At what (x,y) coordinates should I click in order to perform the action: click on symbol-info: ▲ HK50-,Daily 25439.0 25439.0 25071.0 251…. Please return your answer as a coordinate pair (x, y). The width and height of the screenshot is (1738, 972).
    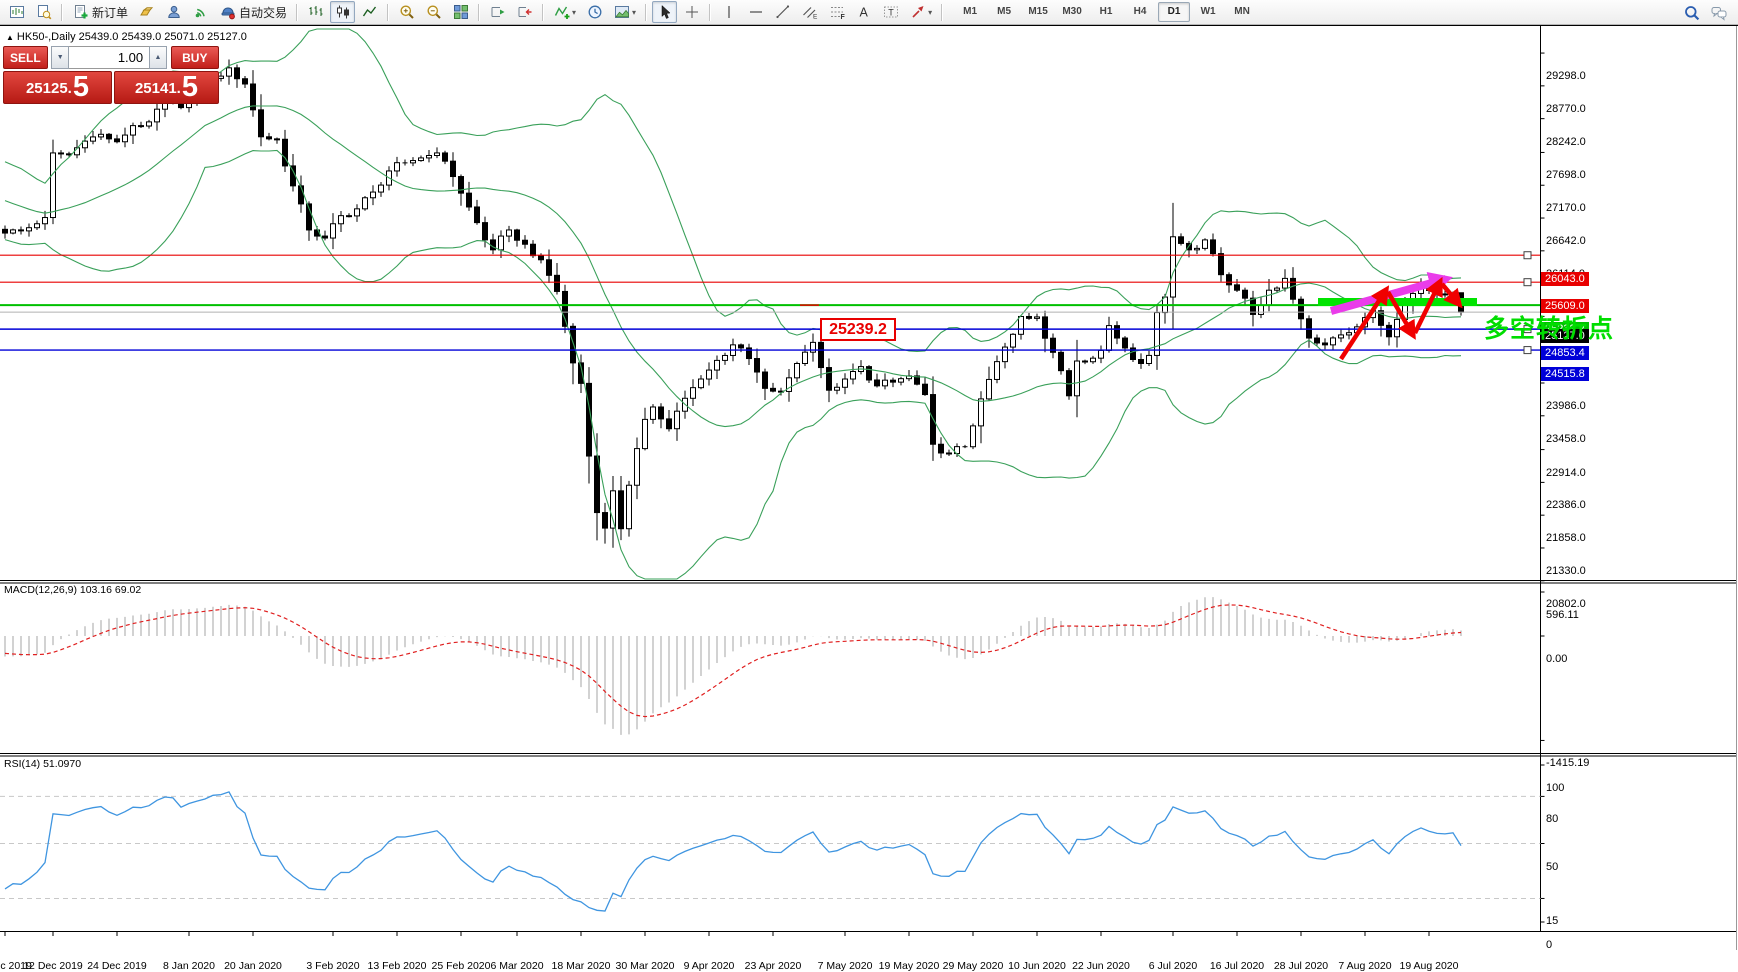
    Looking at the image, I should click on (126, 37).